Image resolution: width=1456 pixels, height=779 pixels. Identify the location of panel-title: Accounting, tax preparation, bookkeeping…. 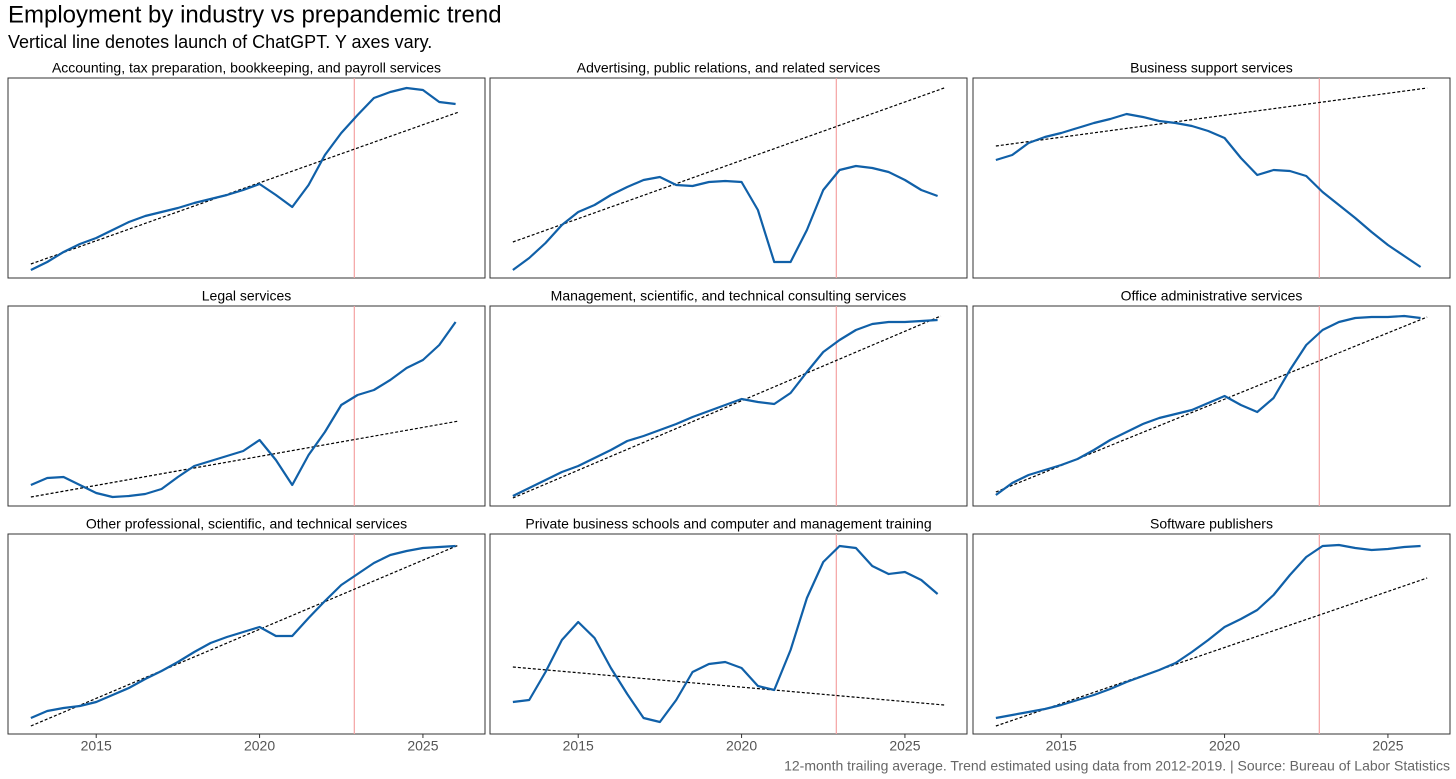
(246, 68).